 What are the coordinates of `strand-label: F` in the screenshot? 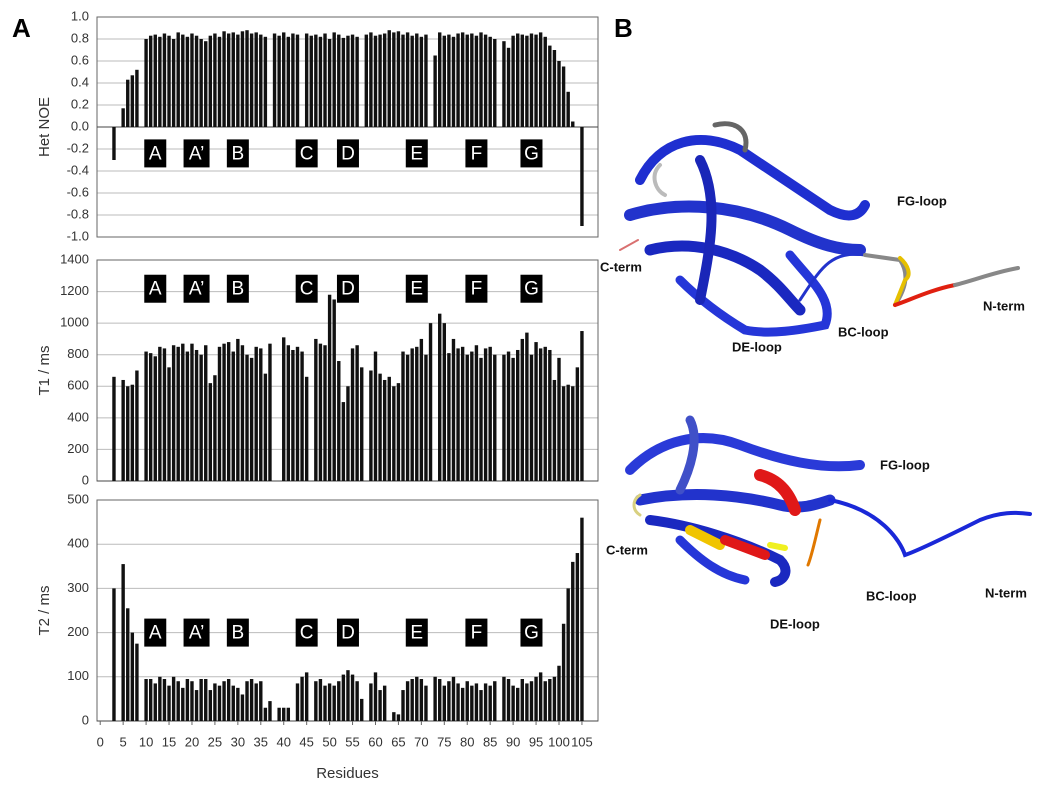 It's located at (477, 633).